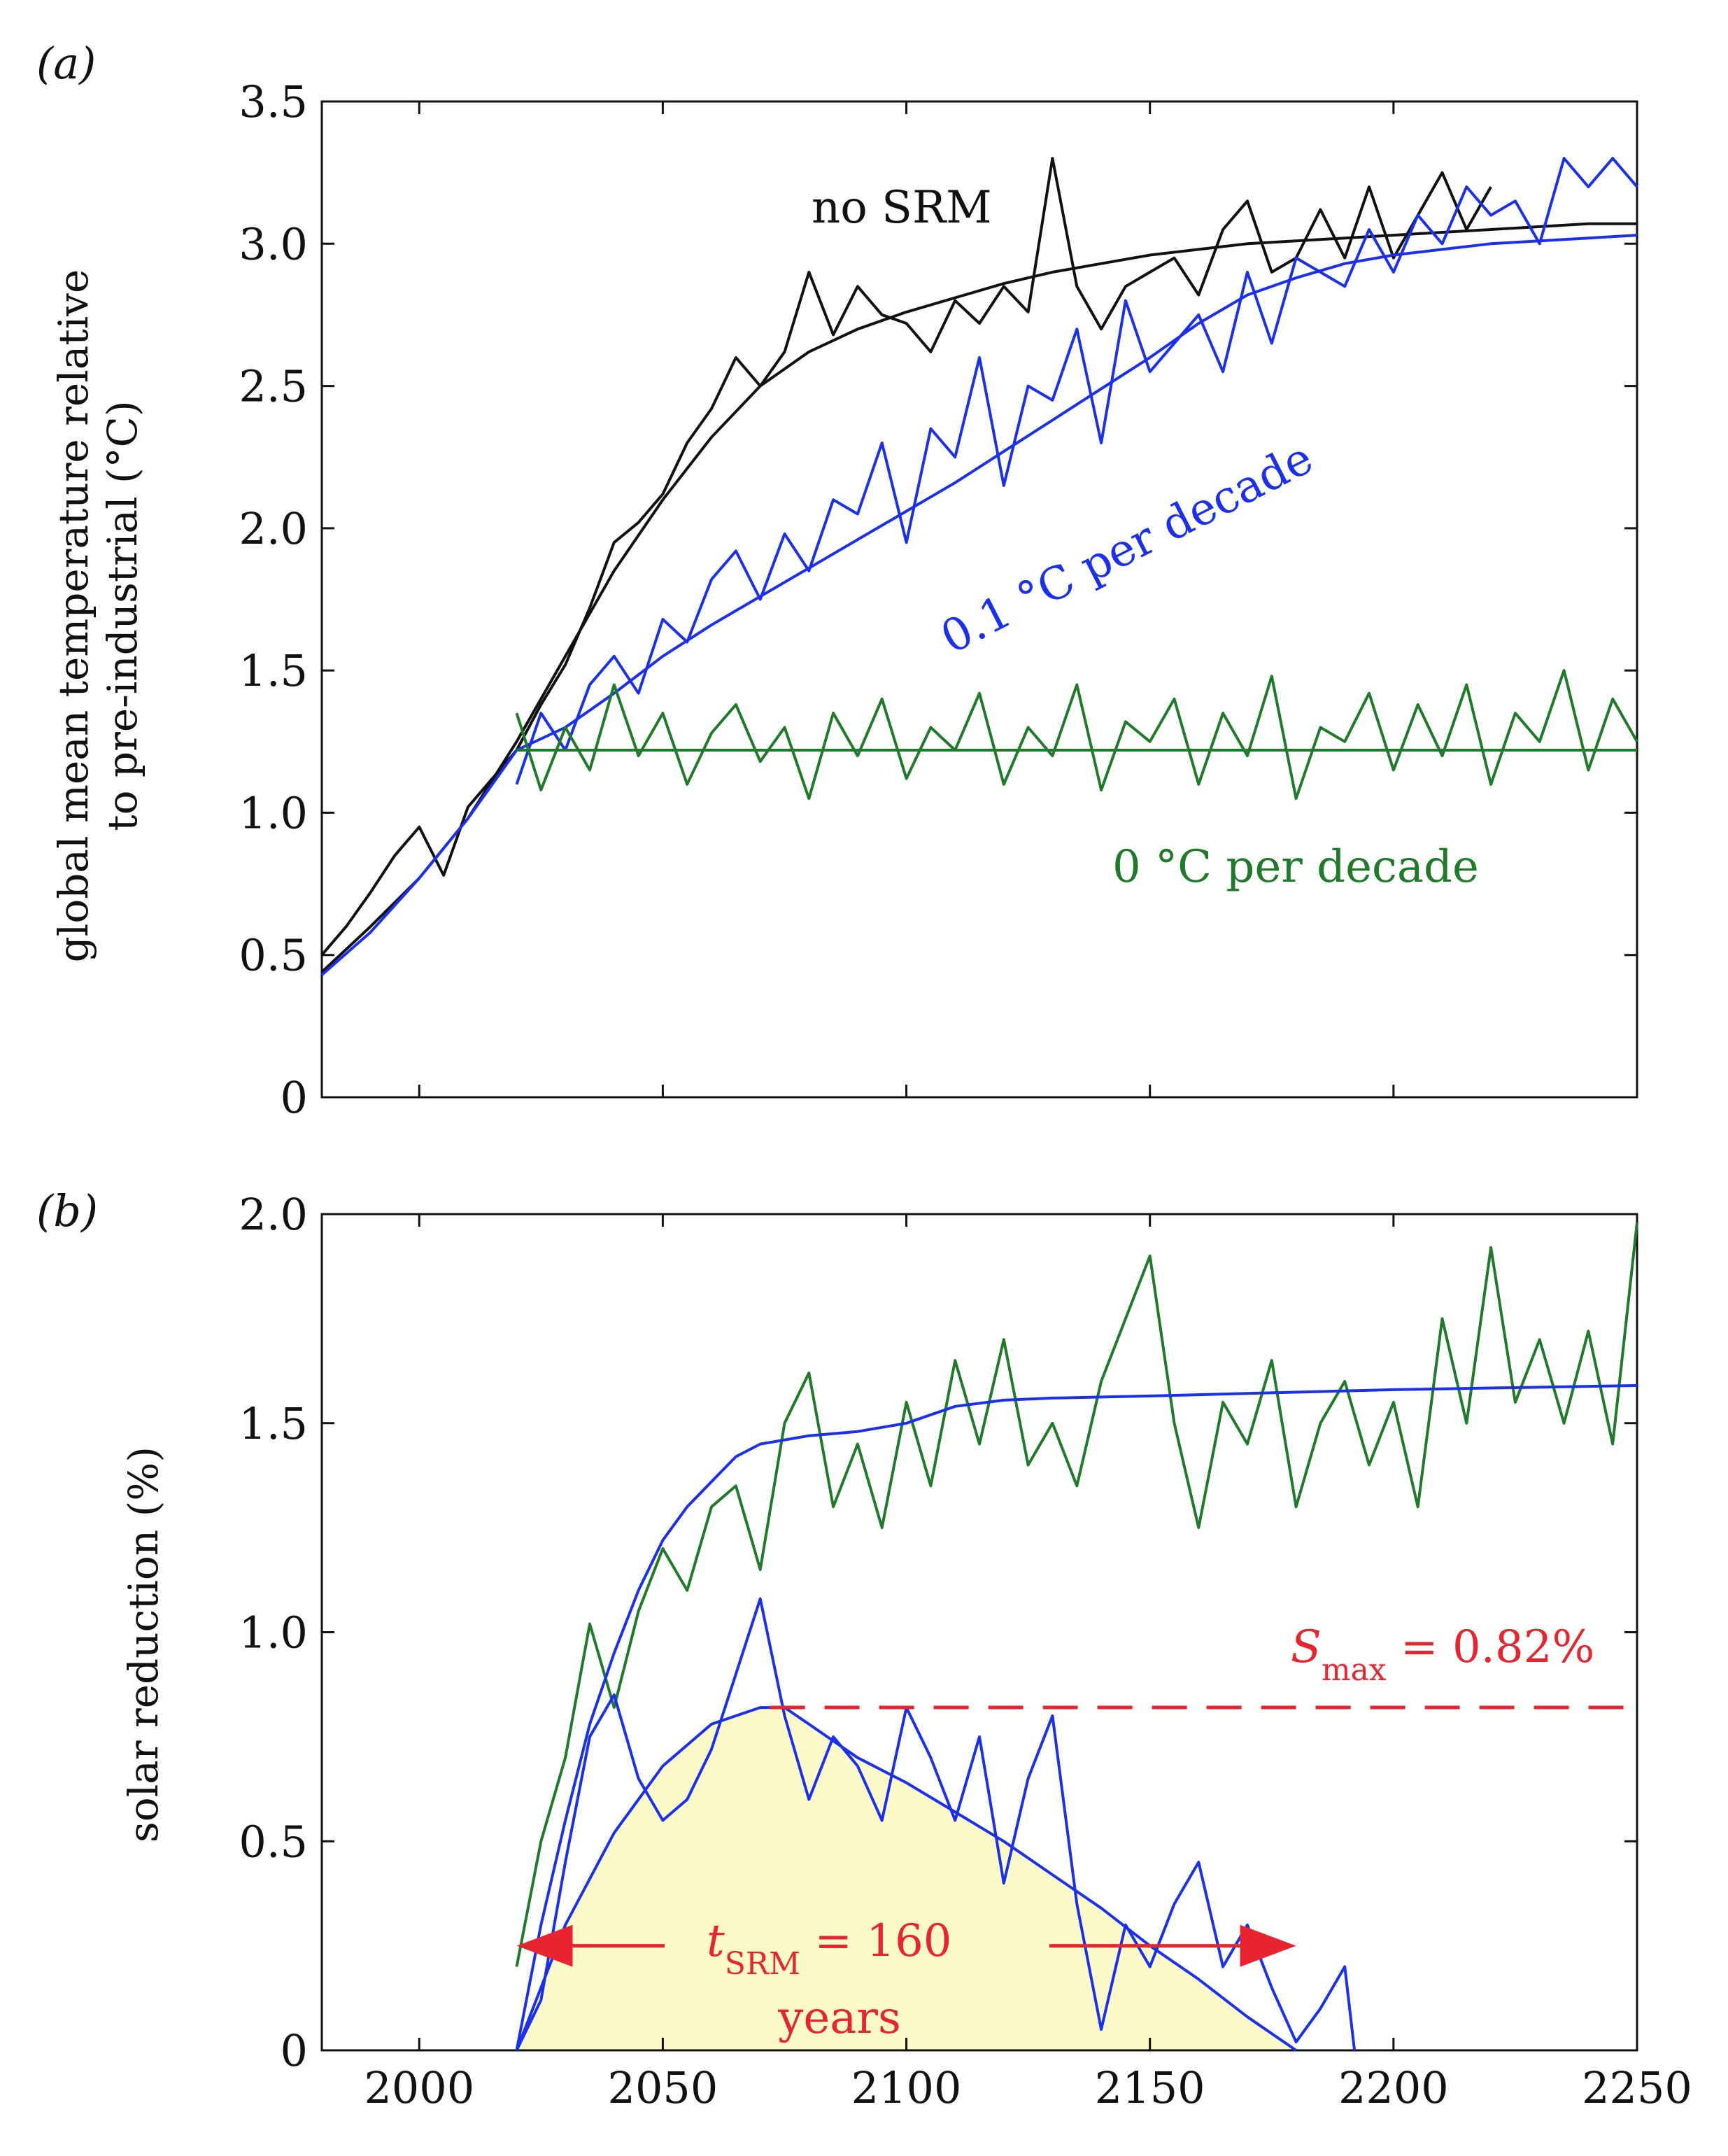 This screenshot has width=1728, height=2156. Describe the element at coordinates (1295, 867) in the screenshot. I see `annotation-0-per-decade: 0 °C per decade` at that location.